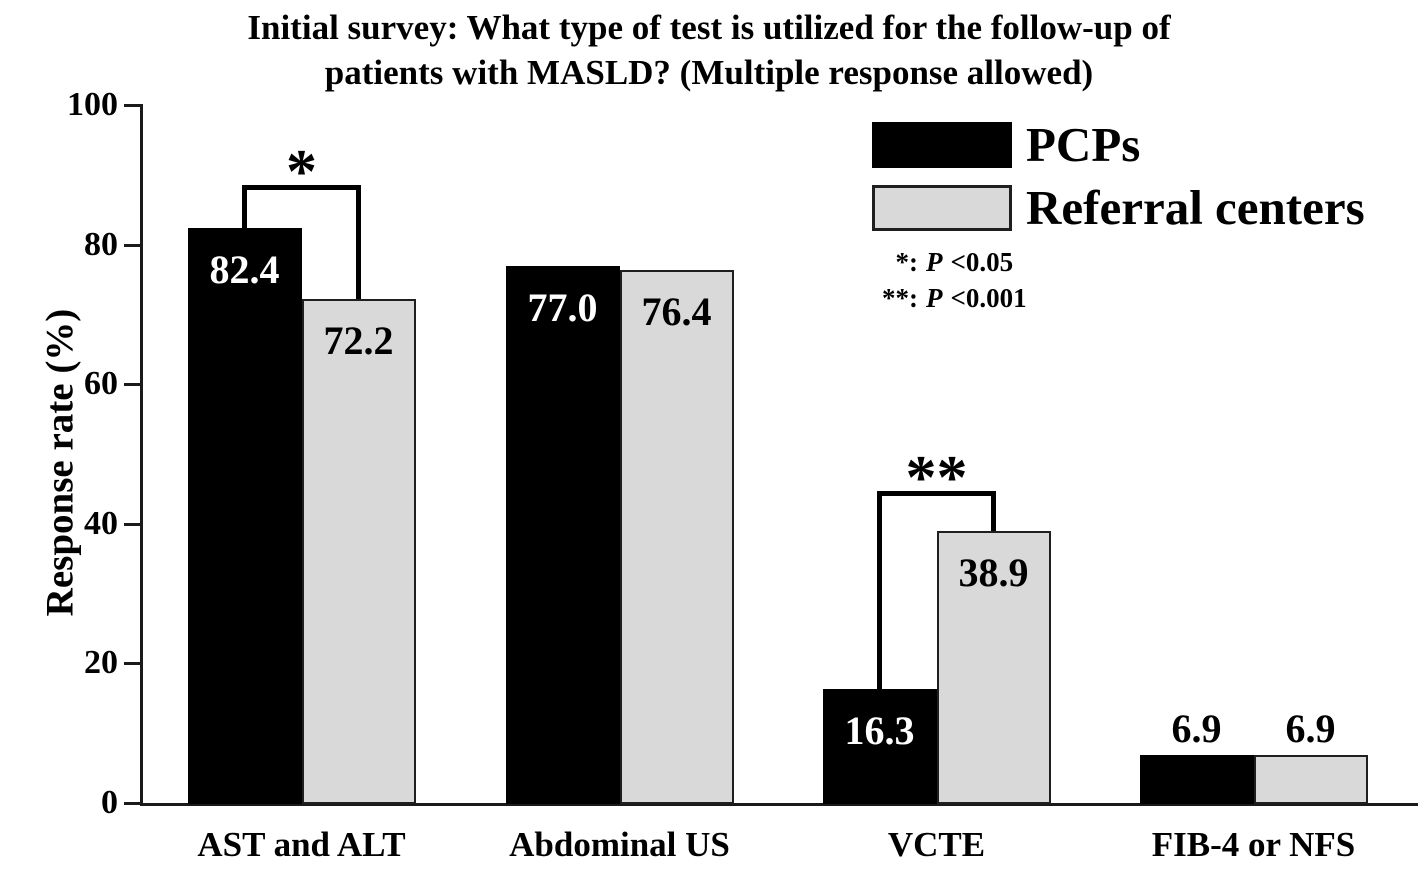  I want to click on p-value-note-1: *: P <0.05, so click(952, 262).